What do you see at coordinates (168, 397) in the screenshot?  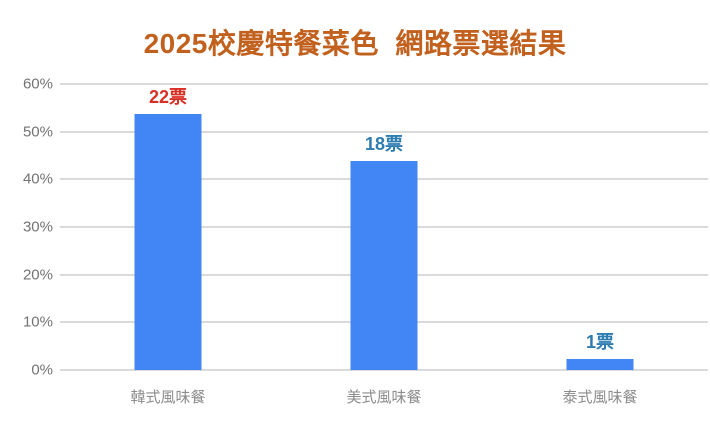 I see `x-axis-category-label: 韓式風味餐` at bounding box center [168, 397].